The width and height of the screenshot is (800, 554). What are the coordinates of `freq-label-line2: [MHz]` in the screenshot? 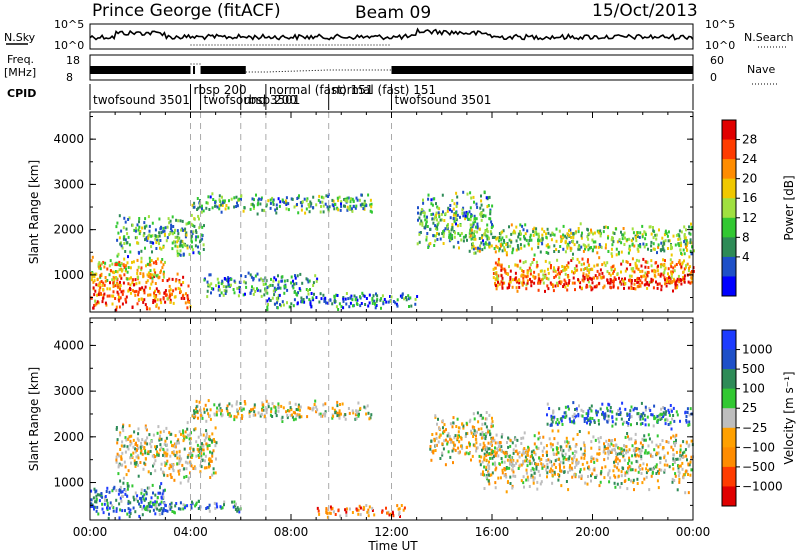 It's located at (20, 72).